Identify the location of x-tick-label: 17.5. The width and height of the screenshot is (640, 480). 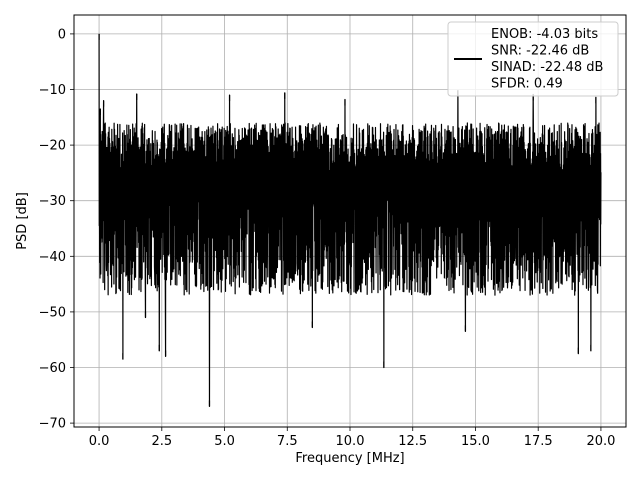
(538, 441).